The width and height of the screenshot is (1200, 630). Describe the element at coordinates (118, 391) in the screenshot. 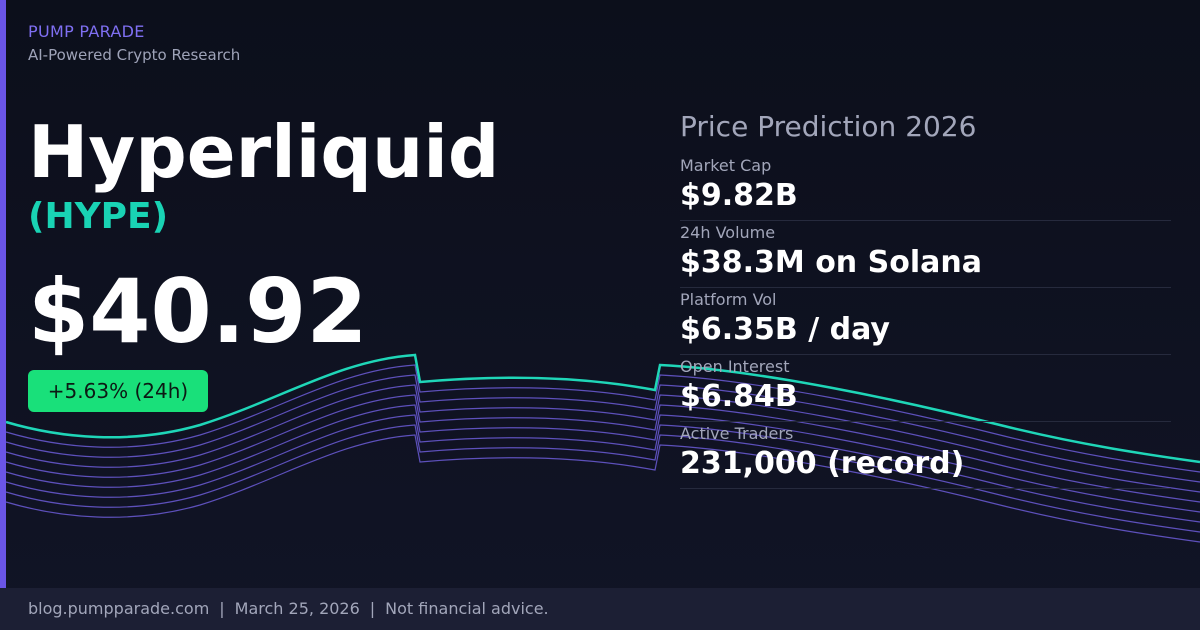

I see `change-badge: +5.63% (24h)` at that location.